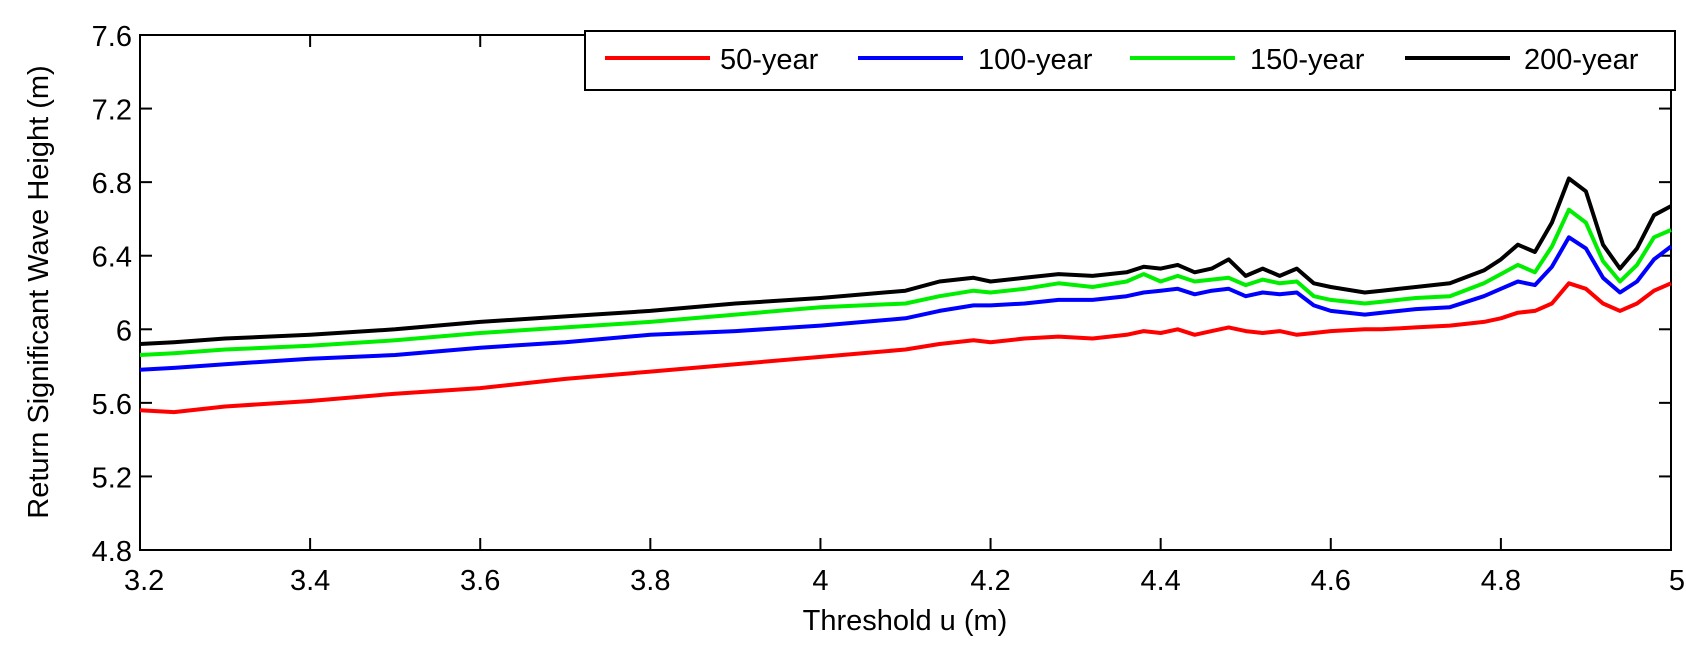 The image size is (1686, 659). Describe the element at coordinates (112, 552) in the screenshot. I see `y-tick-label: 4.8` at that location.